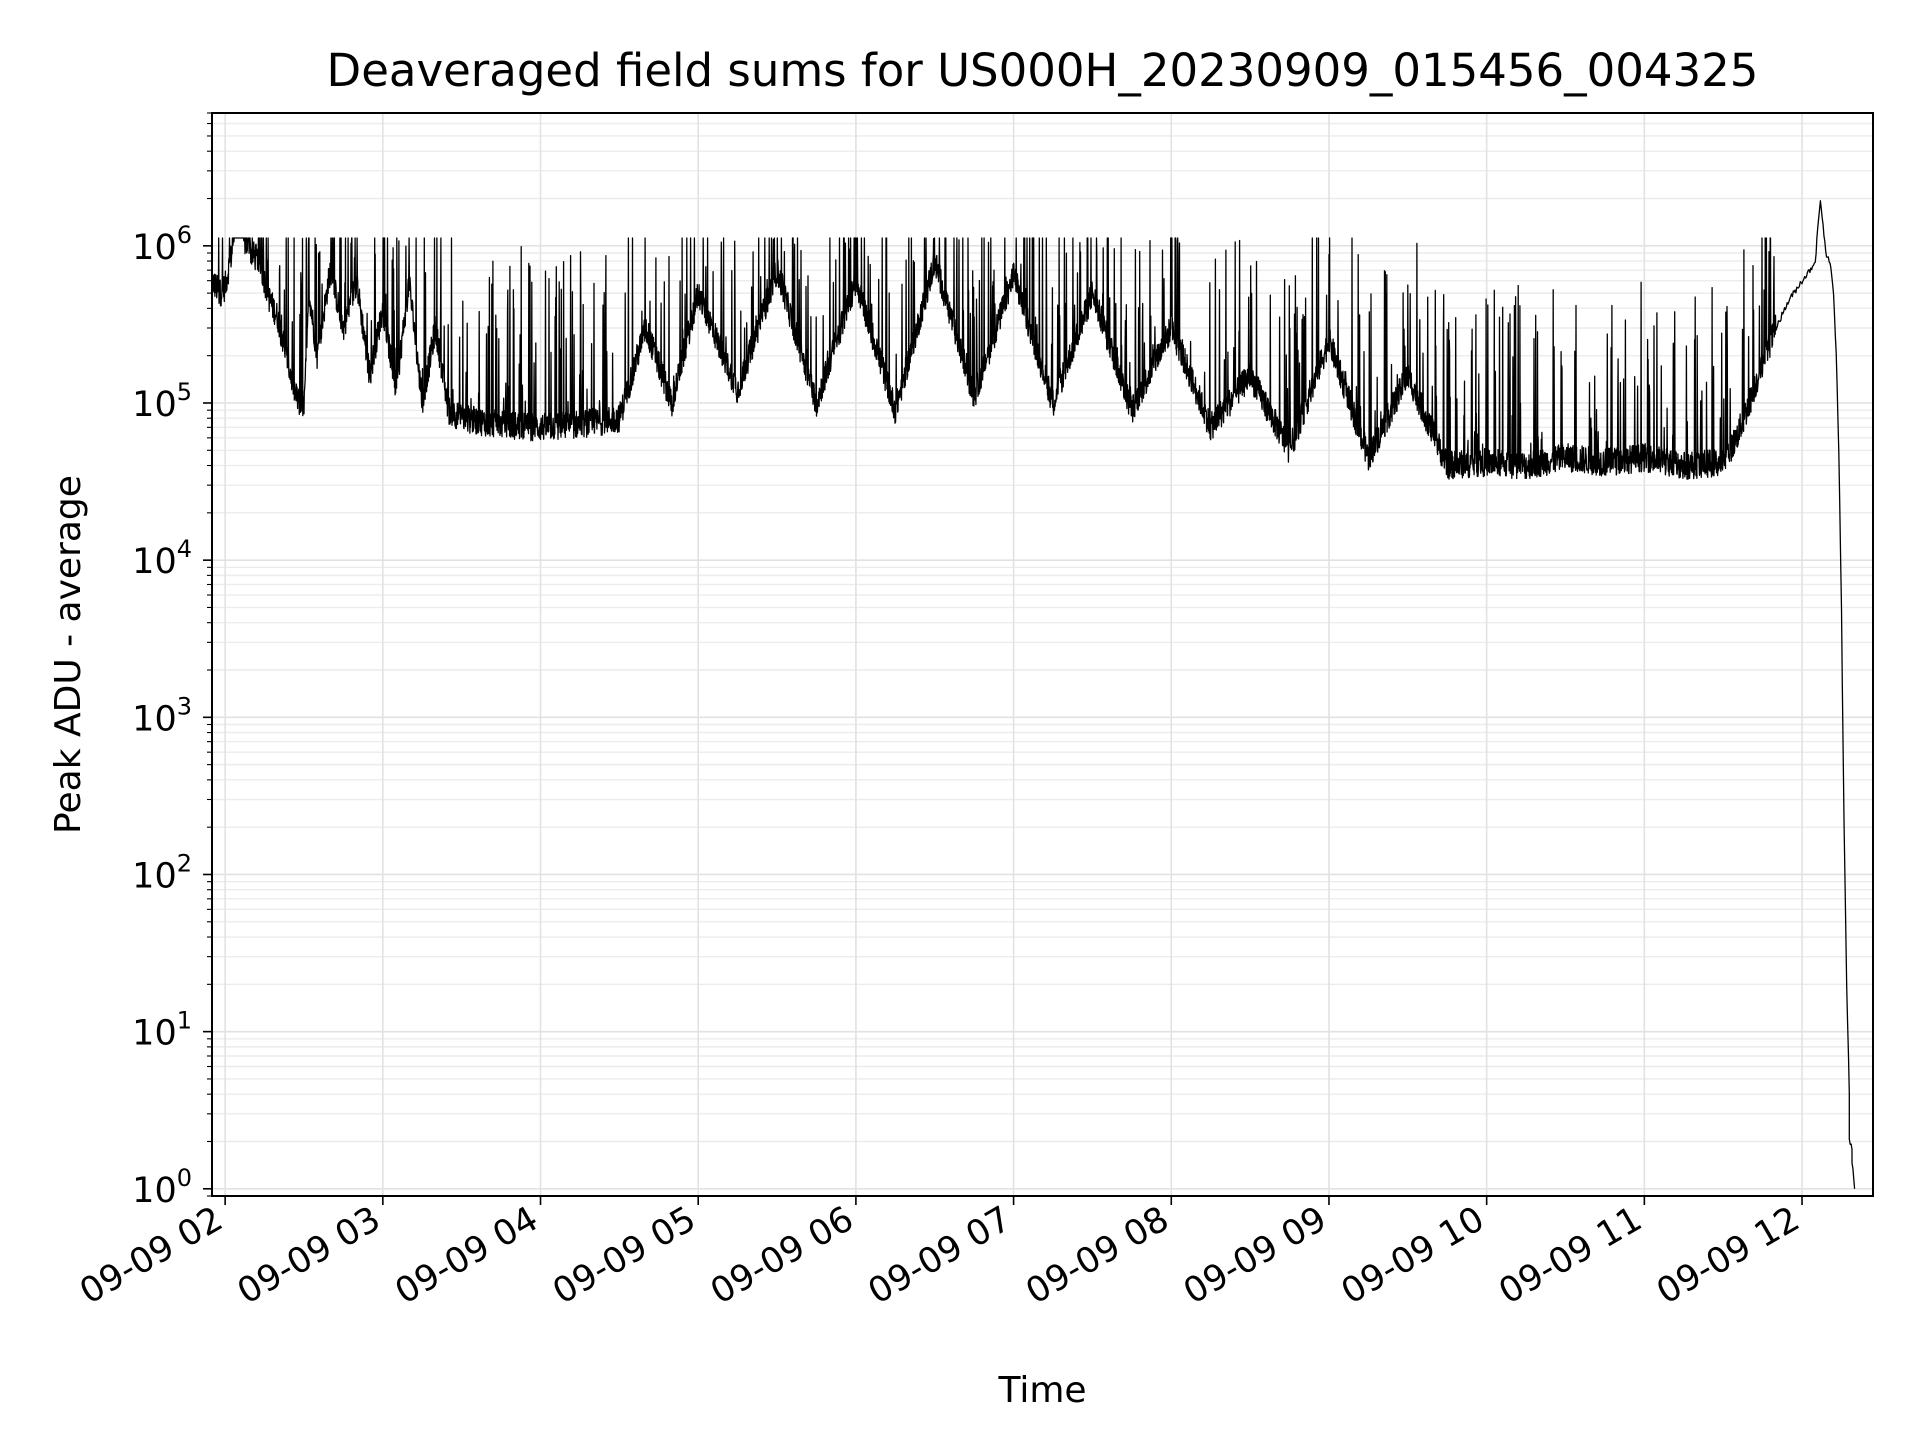  I want to click on y-tick-label: 10⁶, so click(162, 244).